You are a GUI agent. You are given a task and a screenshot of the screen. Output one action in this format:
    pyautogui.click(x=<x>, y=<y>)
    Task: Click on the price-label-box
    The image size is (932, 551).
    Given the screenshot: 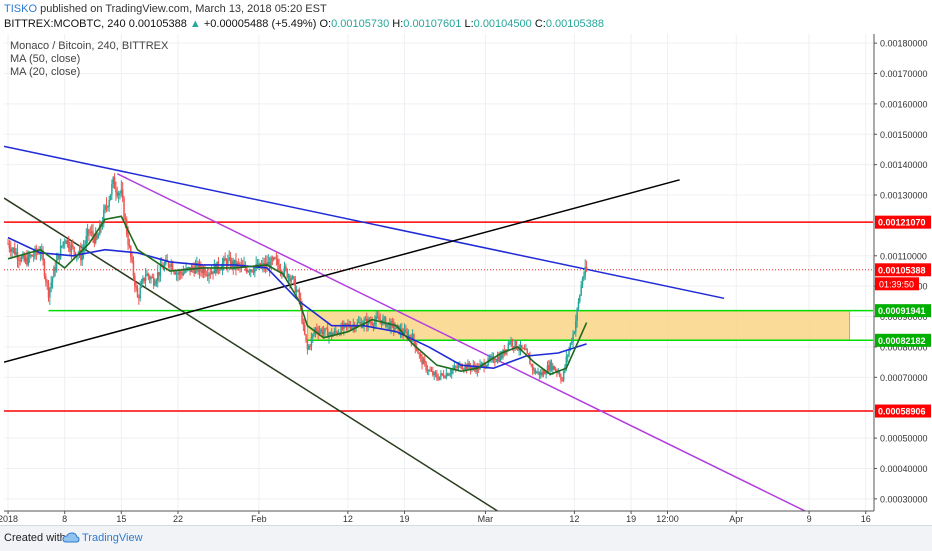 What is the action you would take?
    pyautogui.click(x=903, y=311)
    